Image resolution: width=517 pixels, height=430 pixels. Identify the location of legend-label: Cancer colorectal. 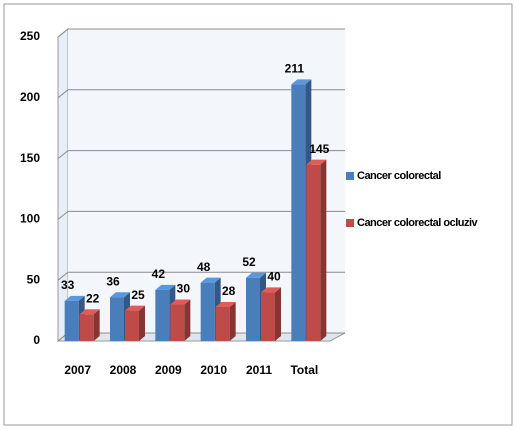
(399, 176).